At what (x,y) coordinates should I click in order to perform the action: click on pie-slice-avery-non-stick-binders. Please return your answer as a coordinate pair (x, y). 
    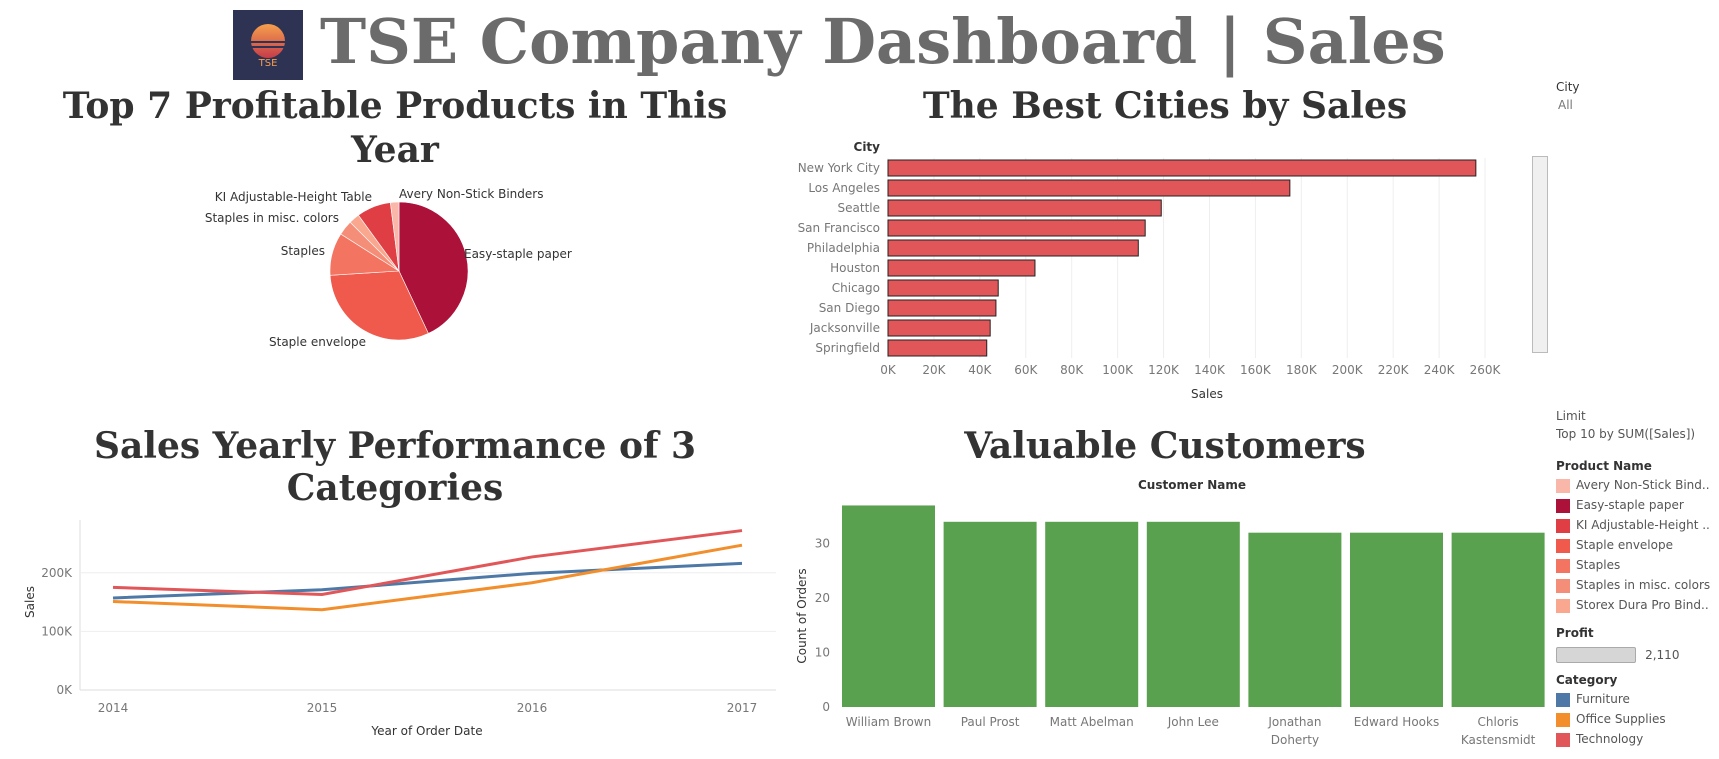
    Looking at the image, I should click on (395, 236).